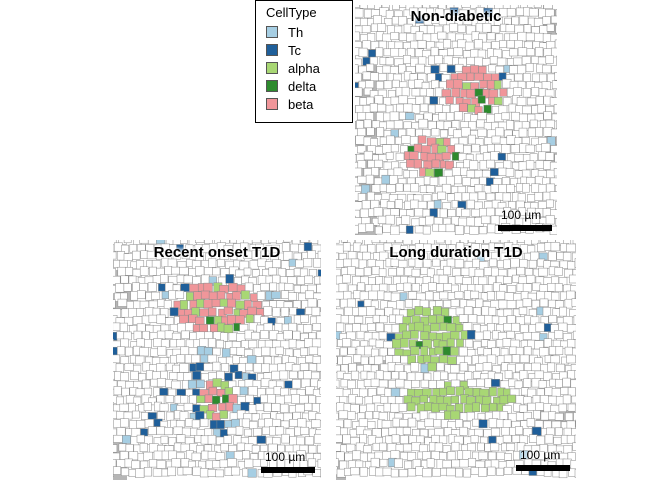  Describe the element at coordinates (525, 228) in the screenshot. I see `scalebar-non-diabetic` at that location.